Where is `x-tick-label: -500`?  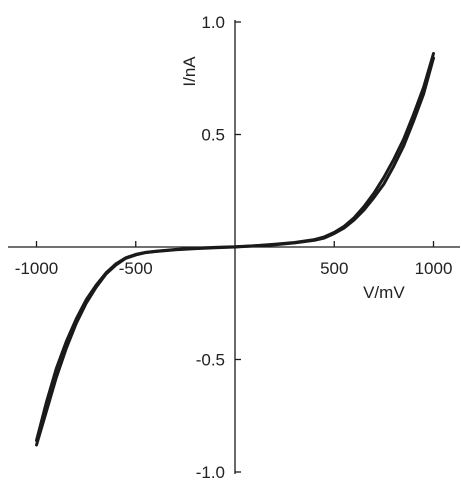
x-tick-label: -500 is located at coordinates (136, 268).